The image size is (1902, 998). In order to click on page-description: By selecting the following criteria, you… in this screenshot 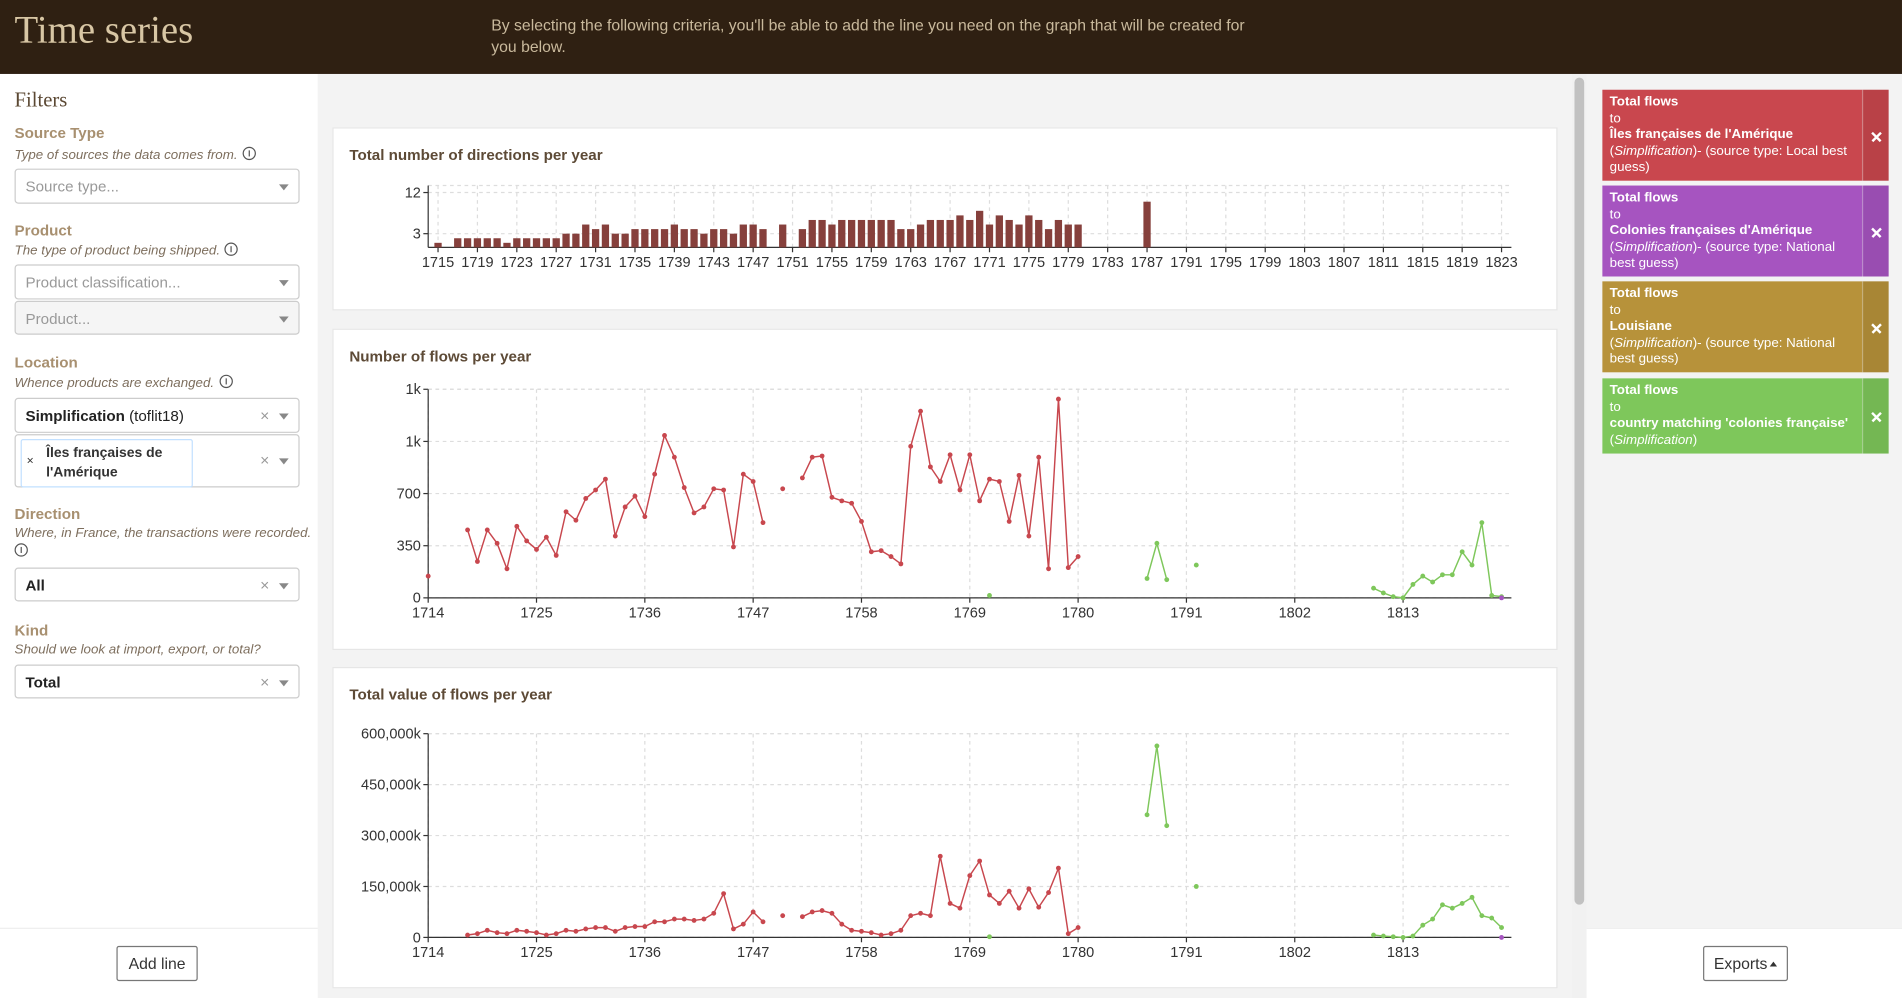, I will do `click(868, 35)`.